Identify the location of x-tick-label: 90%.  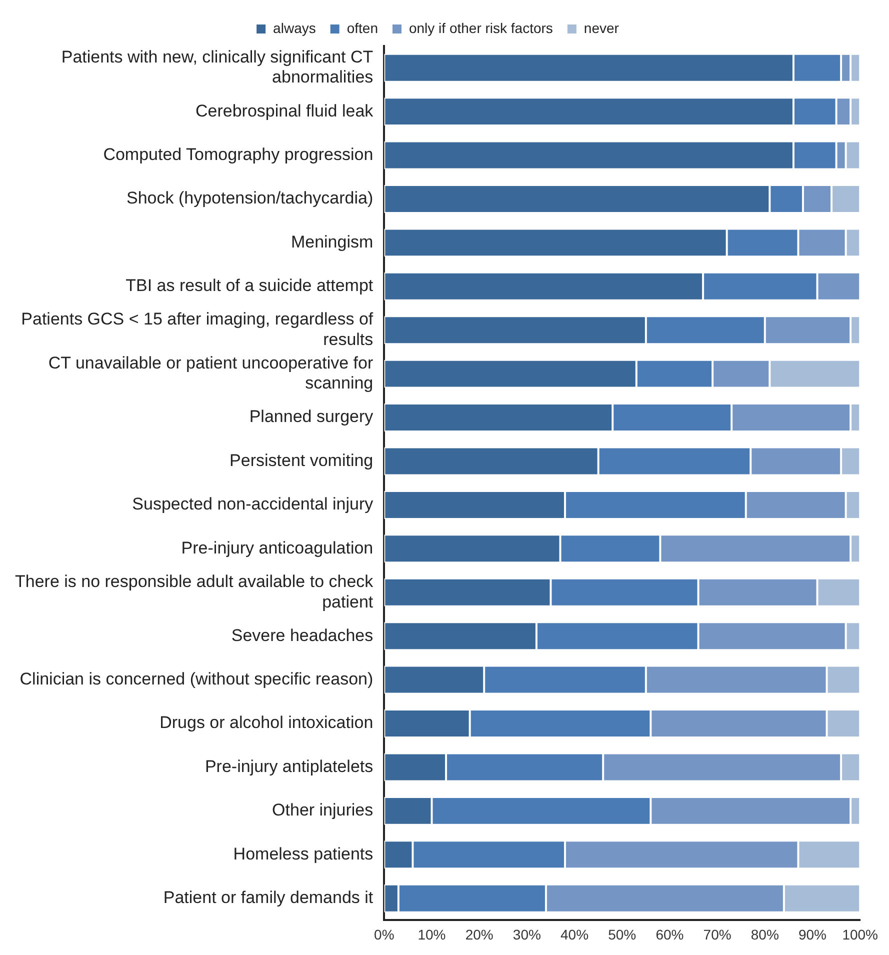
(812, 934).